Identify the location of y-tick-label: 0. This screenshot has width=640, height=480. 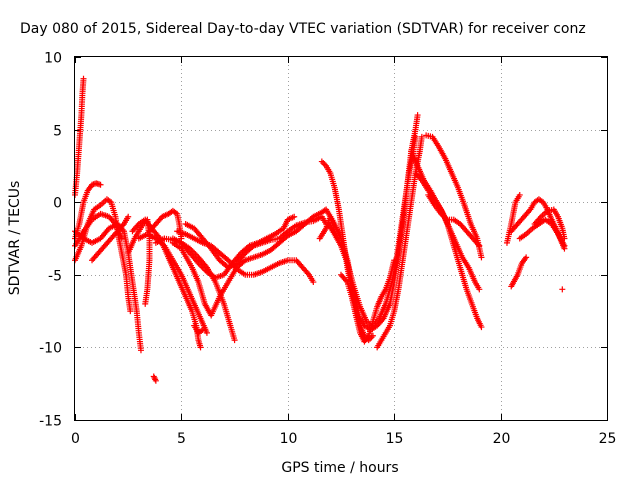
(57, 204).